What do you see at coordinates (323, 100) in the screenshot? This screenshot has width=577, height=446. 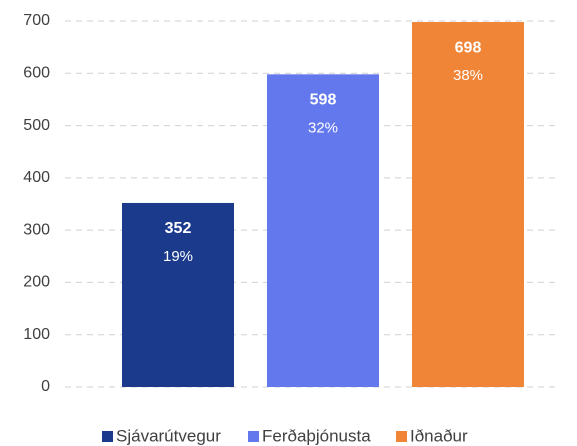 I see `value-label: 598` at bounding box center [323, 100].